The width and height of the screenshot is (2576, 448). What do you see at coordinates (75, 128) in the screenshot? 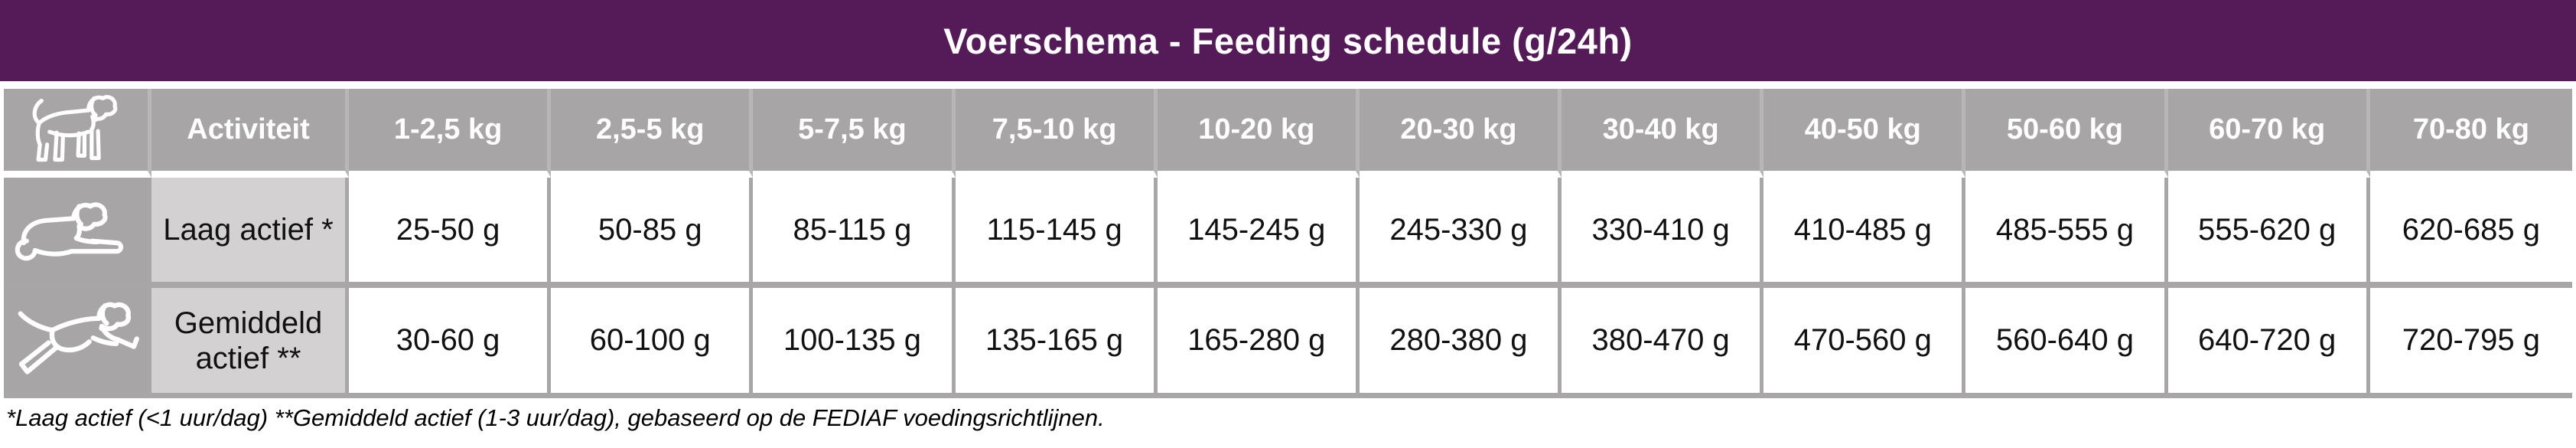
I see `standing-dog-icon` at bounding box center [75, 128].